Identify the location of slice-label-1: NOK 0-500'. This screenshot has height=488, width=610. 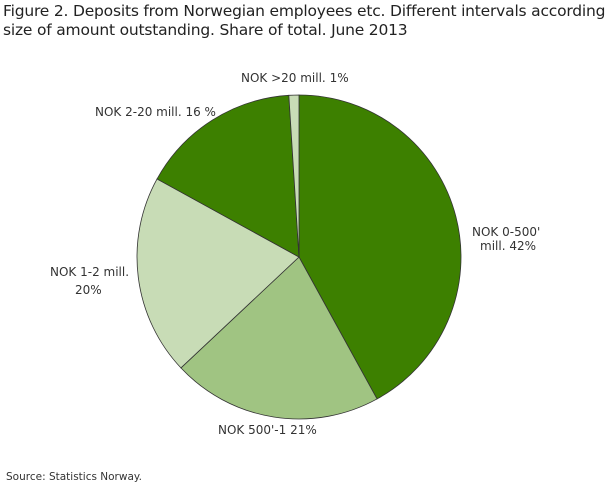
(506, 232).